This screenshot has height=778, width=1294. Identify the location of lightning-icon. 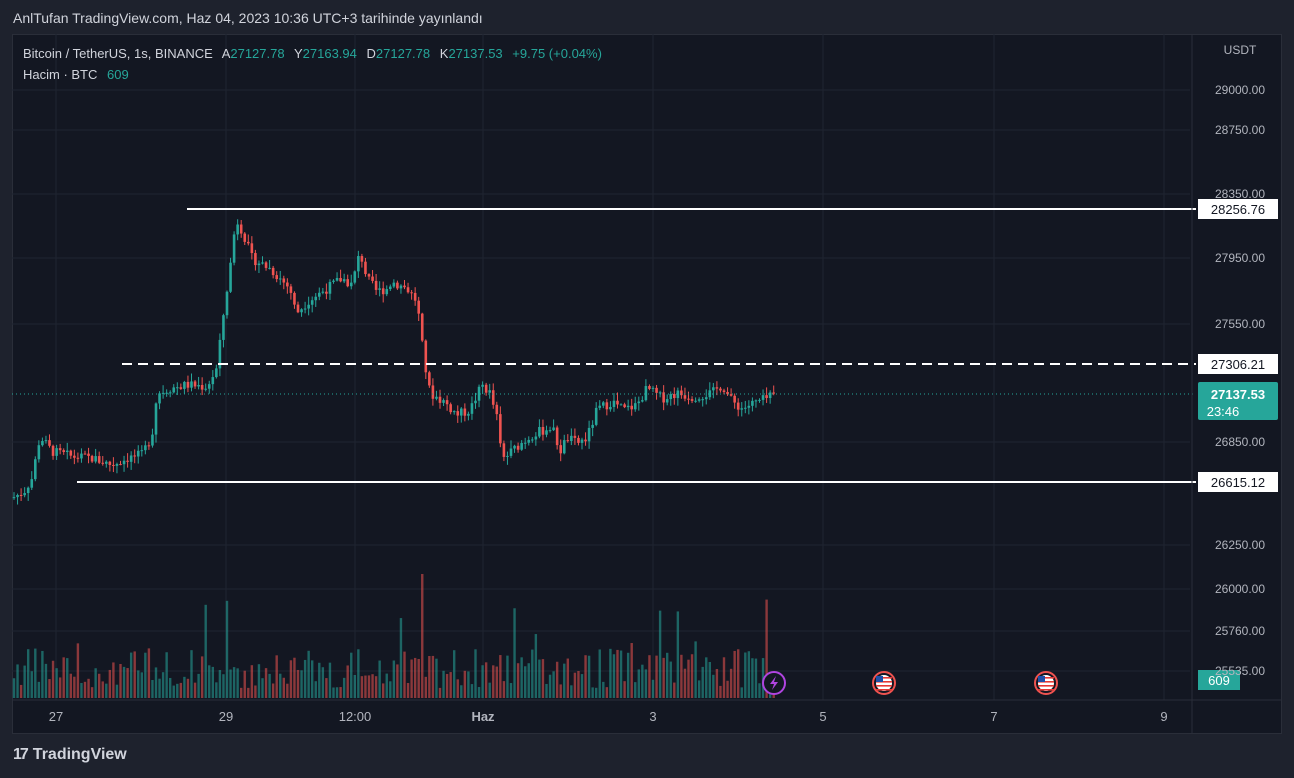
(774, 683).